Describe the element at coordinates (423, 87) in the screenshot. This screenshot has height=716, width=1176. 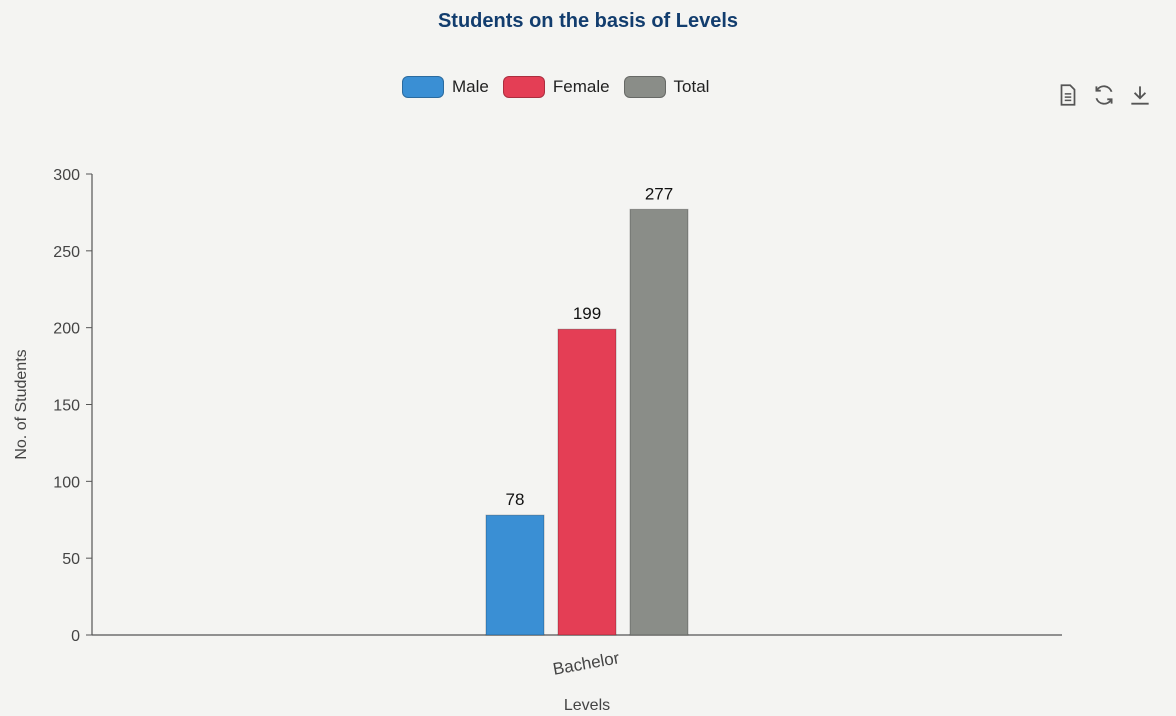
I see `legend-swatch-male` at that location.